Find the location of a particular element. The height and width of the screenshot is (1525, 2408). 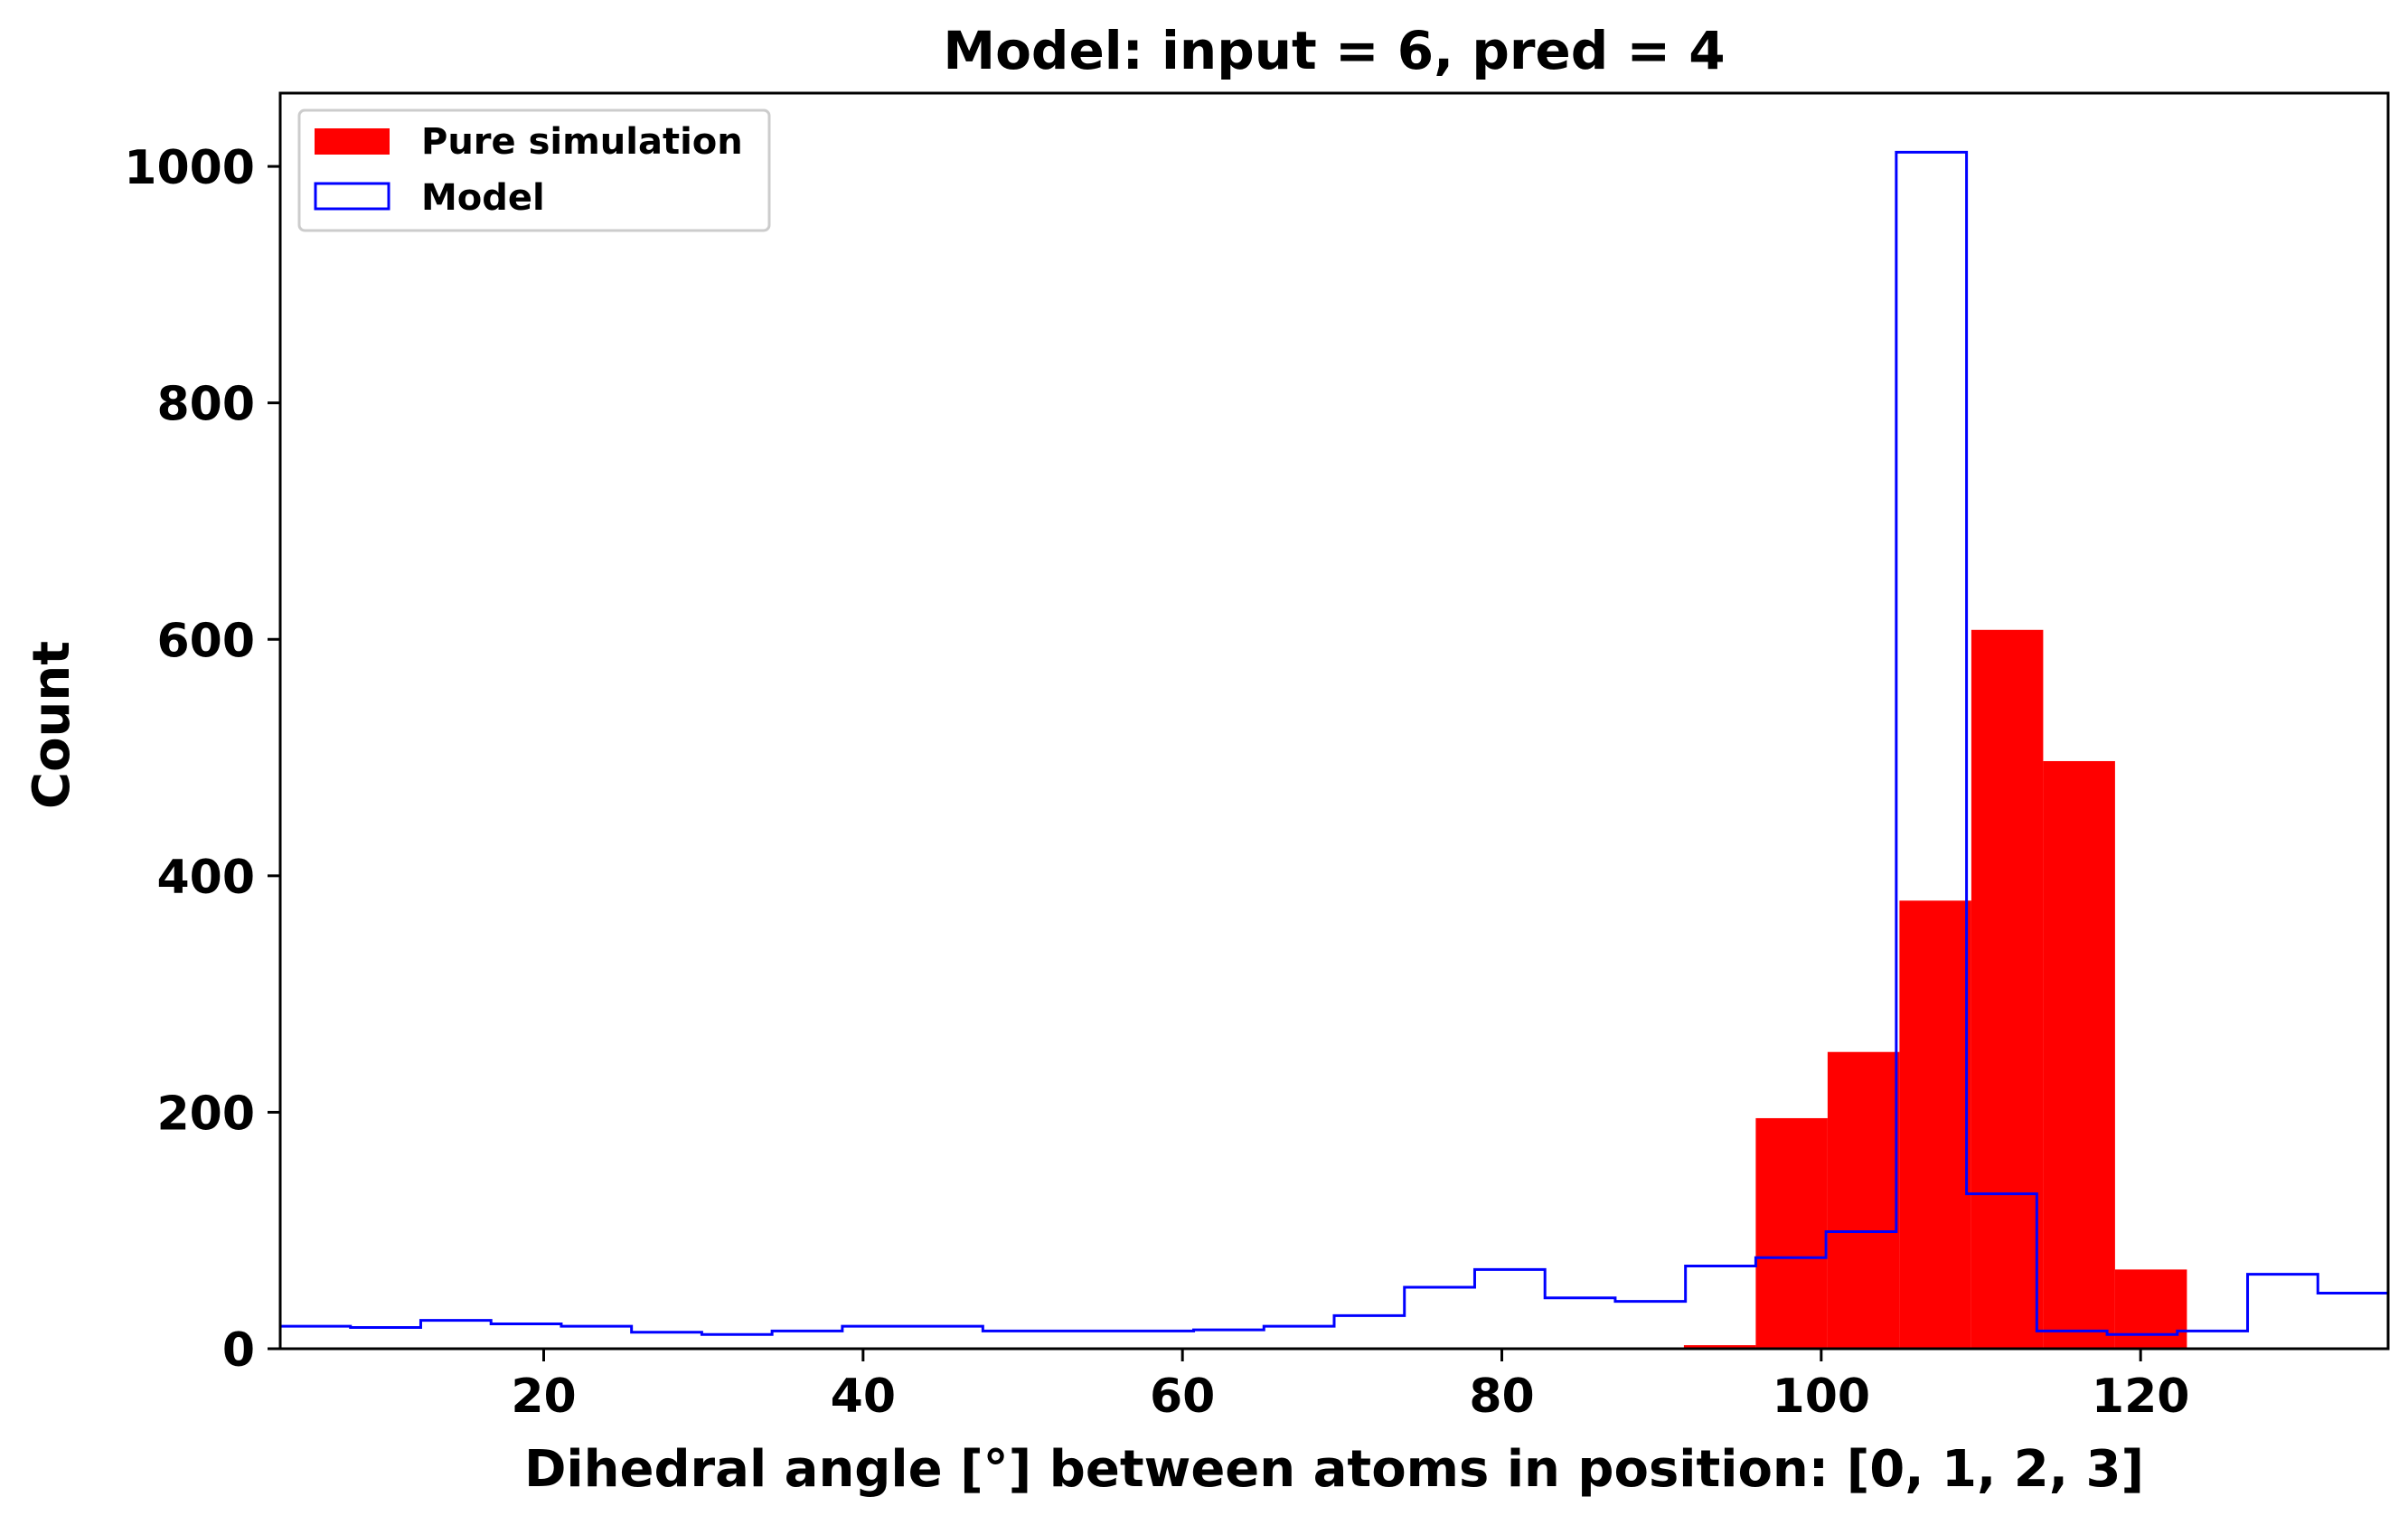

legend-swatch-pure-simulation is located at coordinates (352, 141).